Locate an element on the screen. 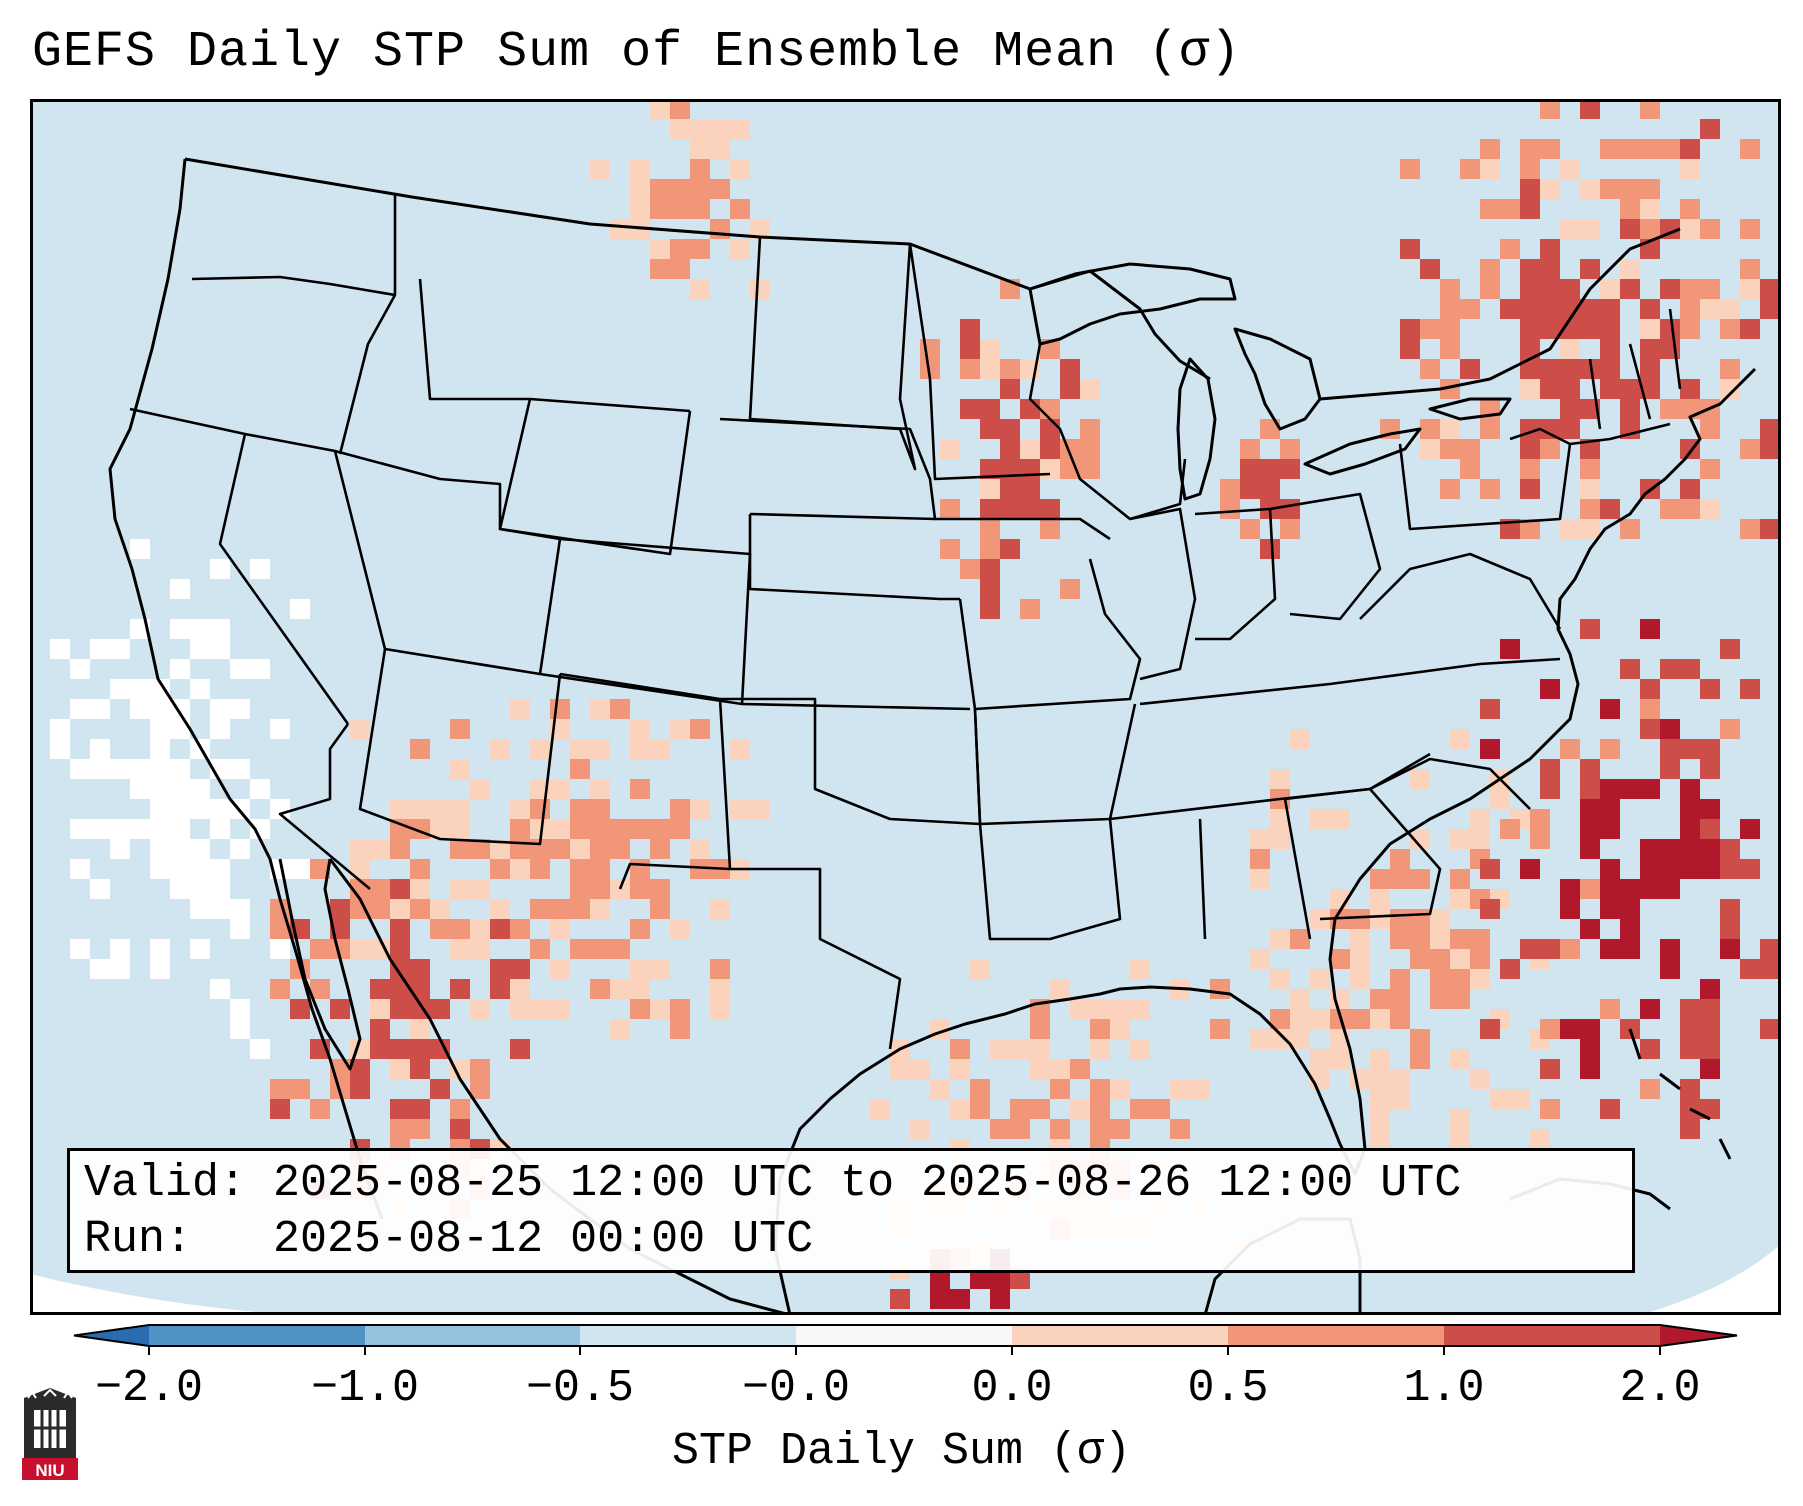 The width and height of the screenshot is (1803, 1506). dakotas-border is located at coordinates (832, 353).